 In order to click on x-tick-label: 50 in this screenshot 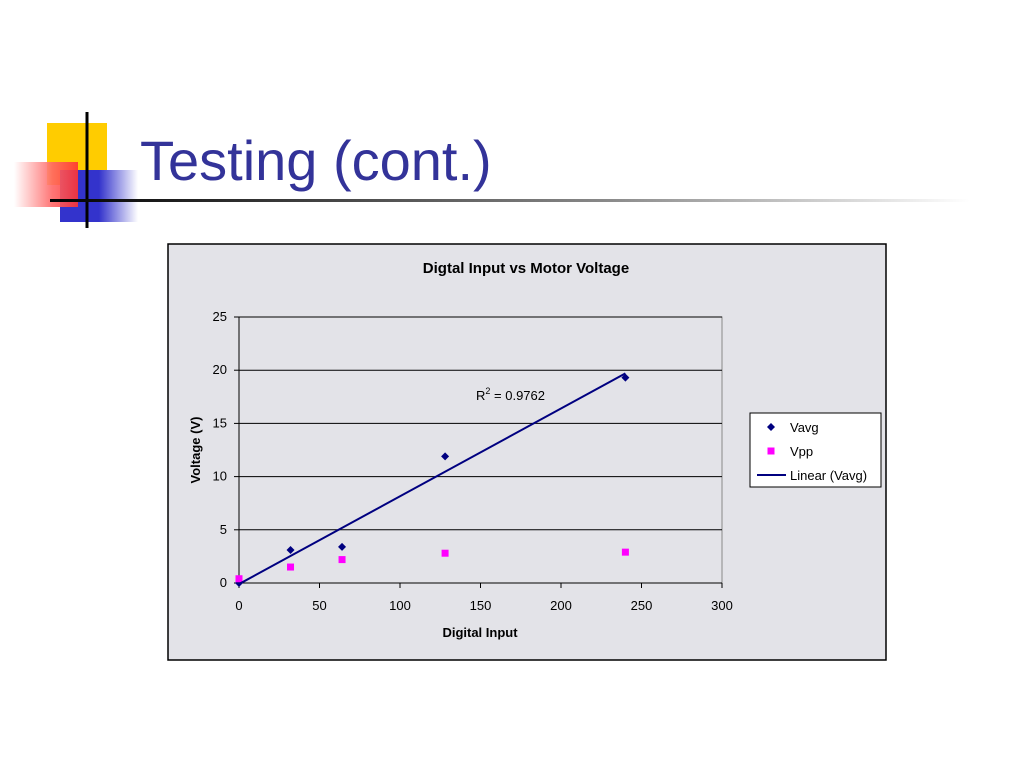, I will do `click(319, 605)`.